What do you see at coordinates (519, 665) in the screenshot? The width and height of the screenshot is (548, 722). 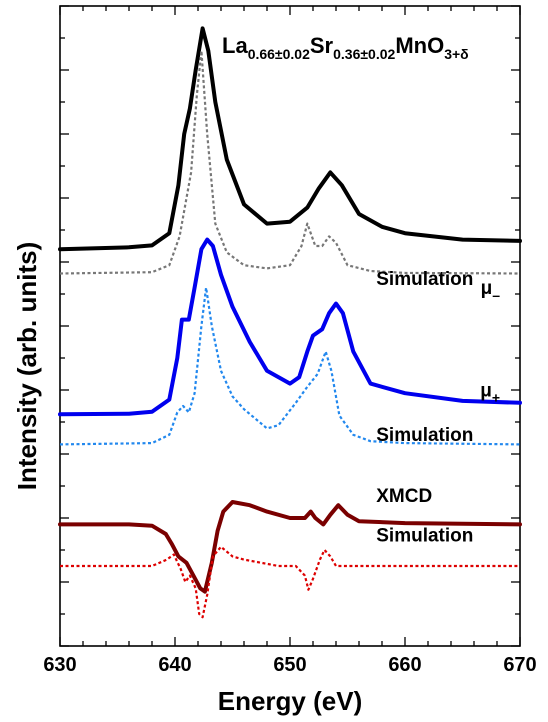 I see `x-tick-label: 670` at bounding box center [519, 665].